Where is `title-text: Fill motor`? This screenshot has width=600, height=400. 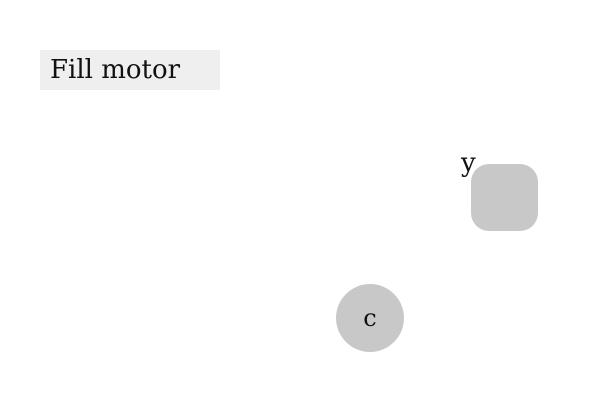 title-text: Fill motor is located at coordinates (115, 70).